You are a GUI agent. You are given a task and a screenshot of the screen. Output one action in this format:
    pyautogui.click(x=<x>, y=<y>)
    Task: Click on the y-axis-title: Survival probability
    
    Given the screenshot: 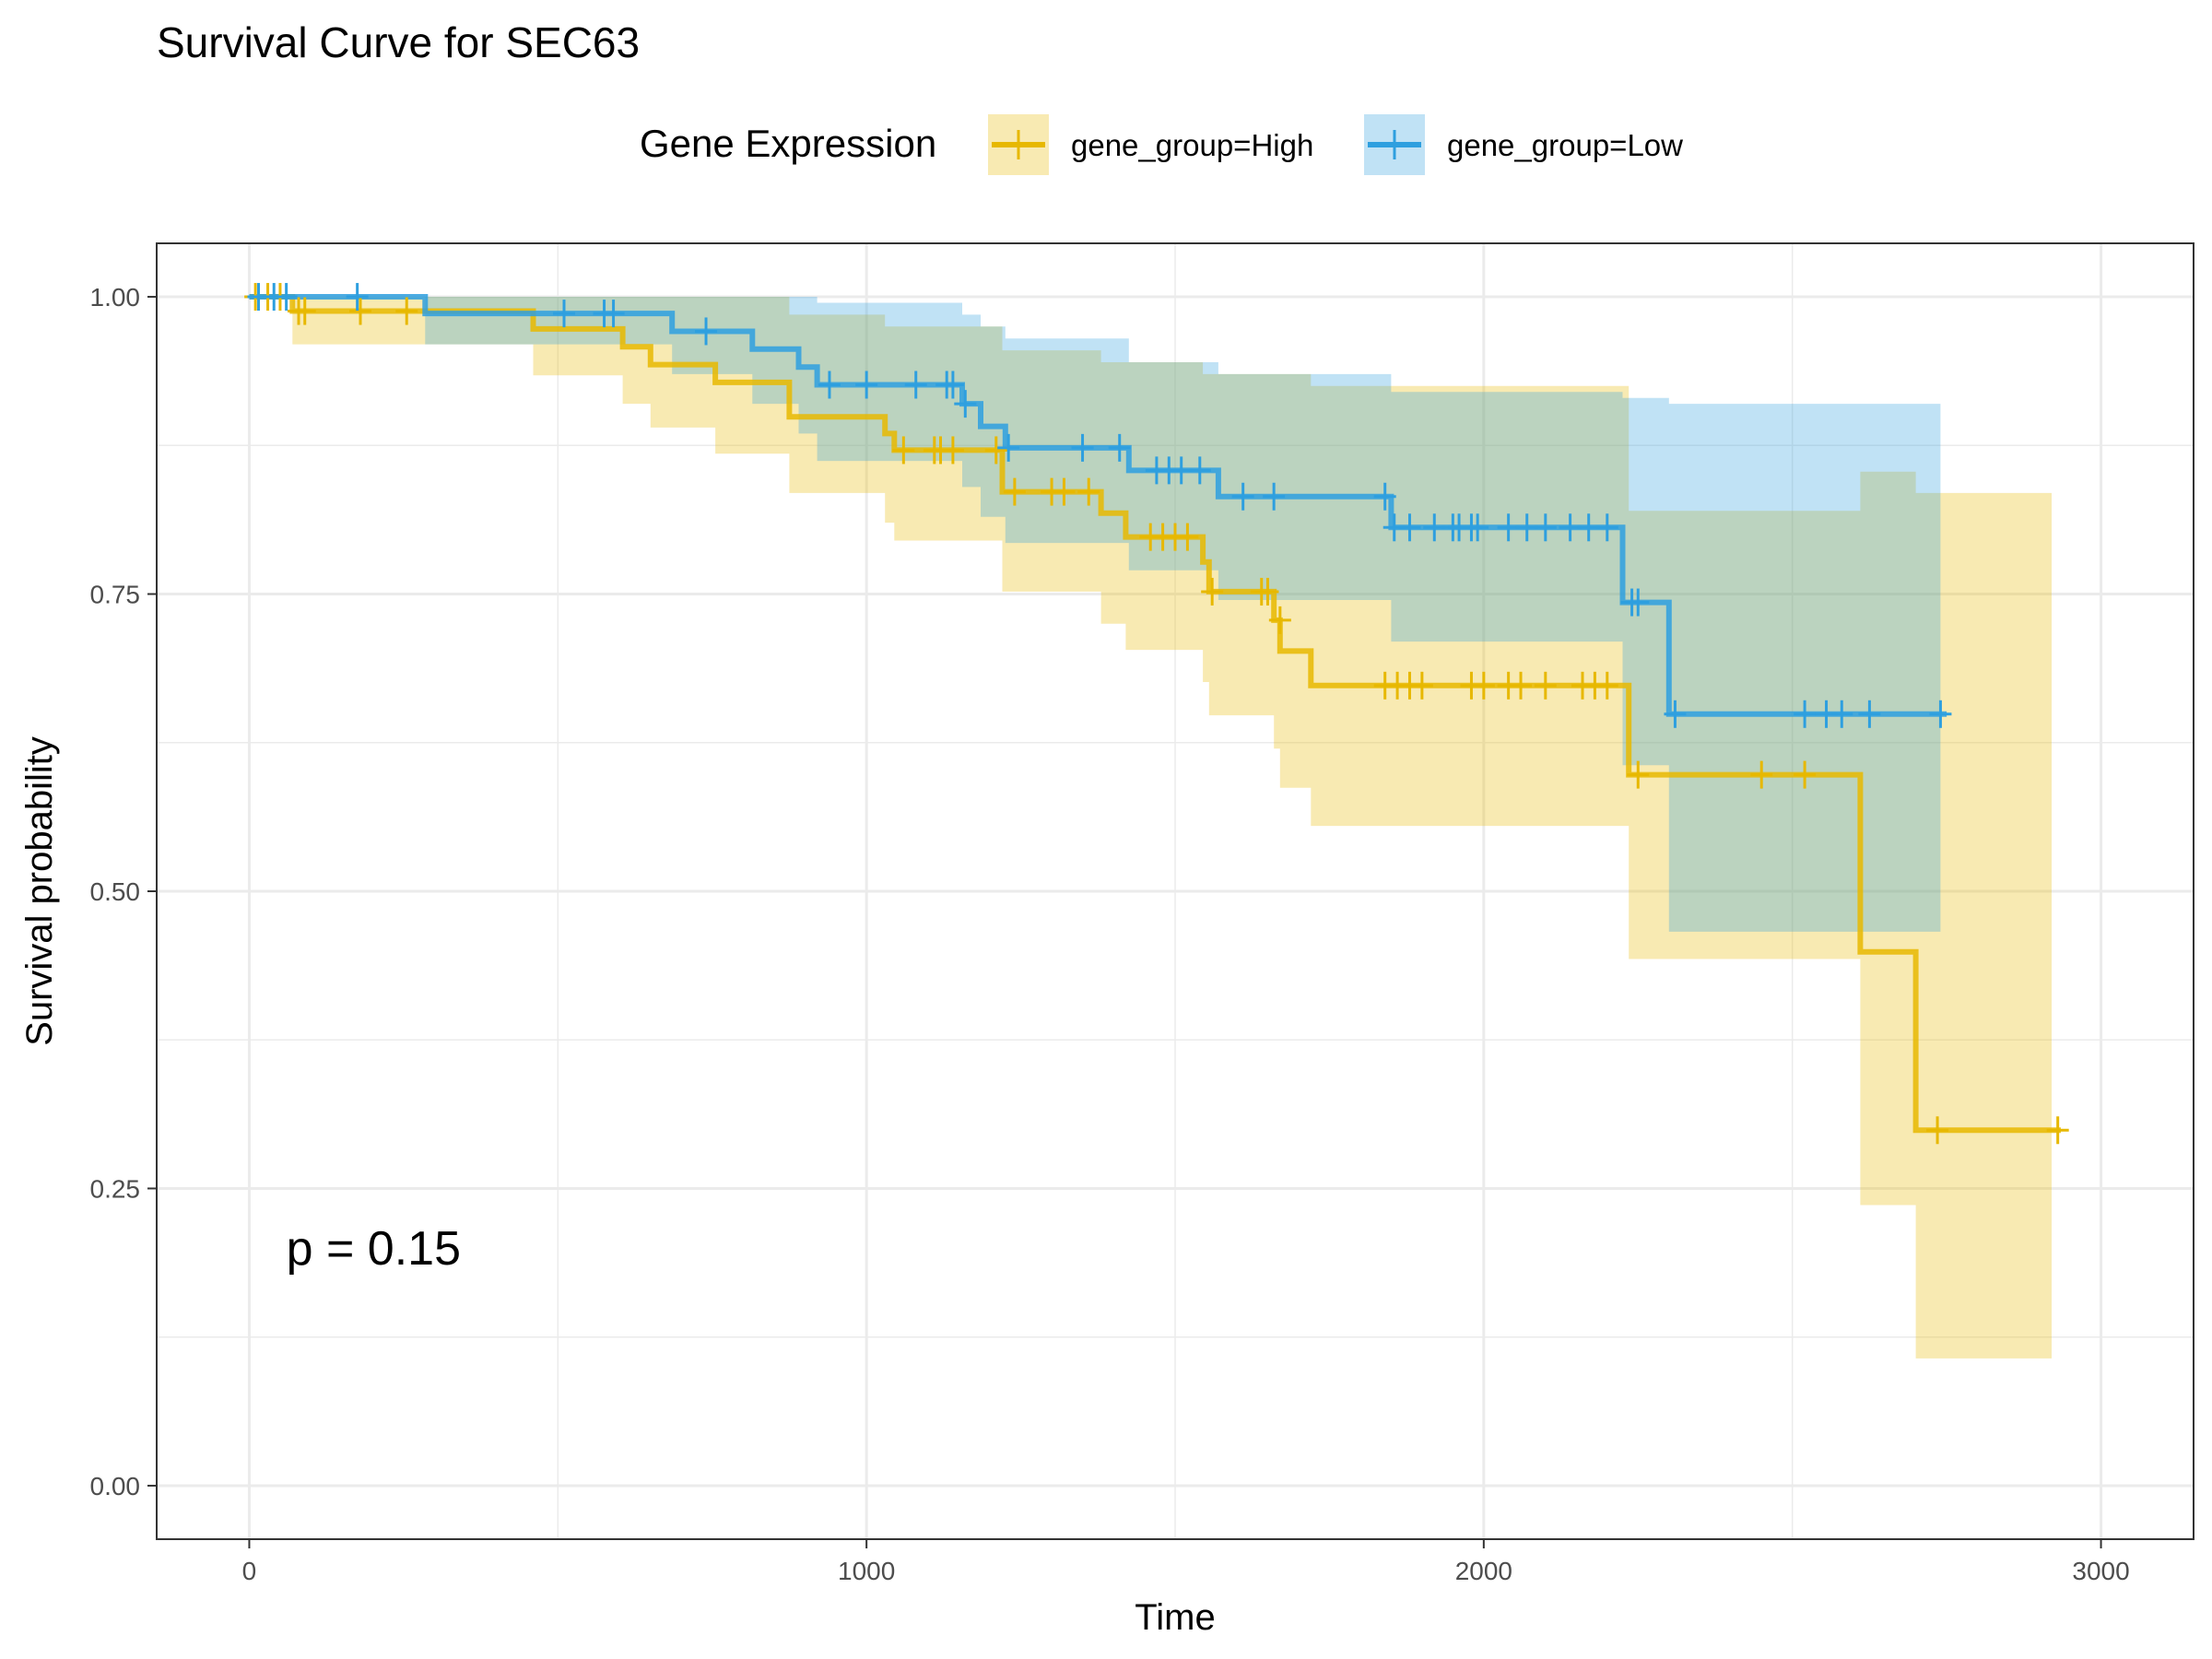 What is the action you would take?
    pyautogui.click(x=39, y=891)
    